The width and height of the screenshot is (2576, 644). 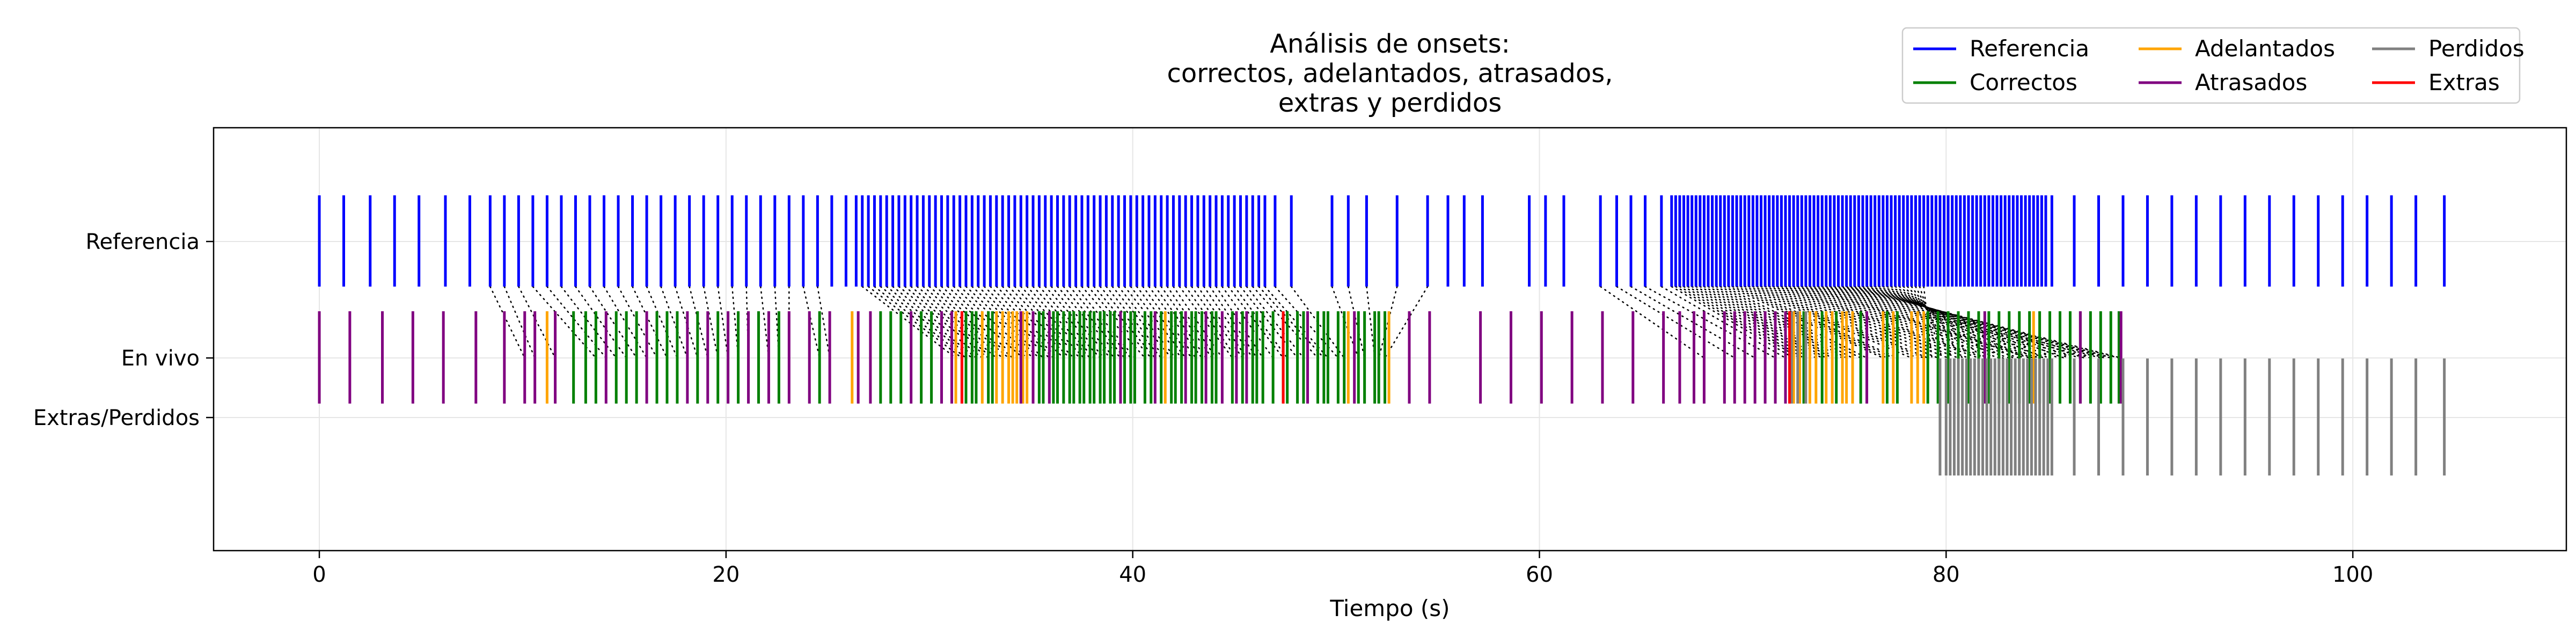 I want to click on x-tick-label-0: 0, so click(x=319, y=574).